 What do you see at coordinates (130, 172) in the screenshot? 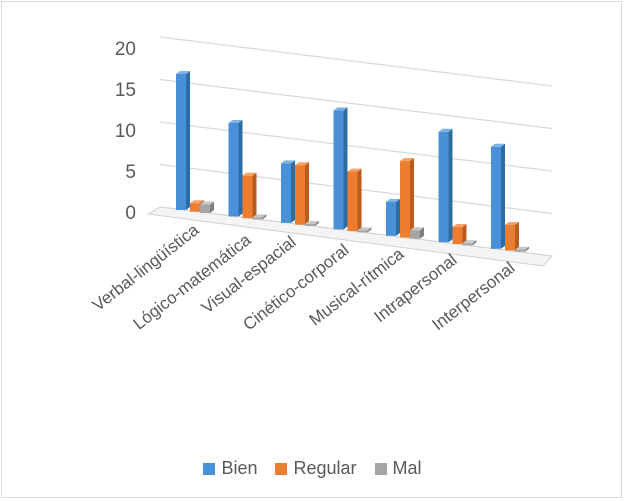
I see `y-tick-label: 5` at bounding box center [130, 172].